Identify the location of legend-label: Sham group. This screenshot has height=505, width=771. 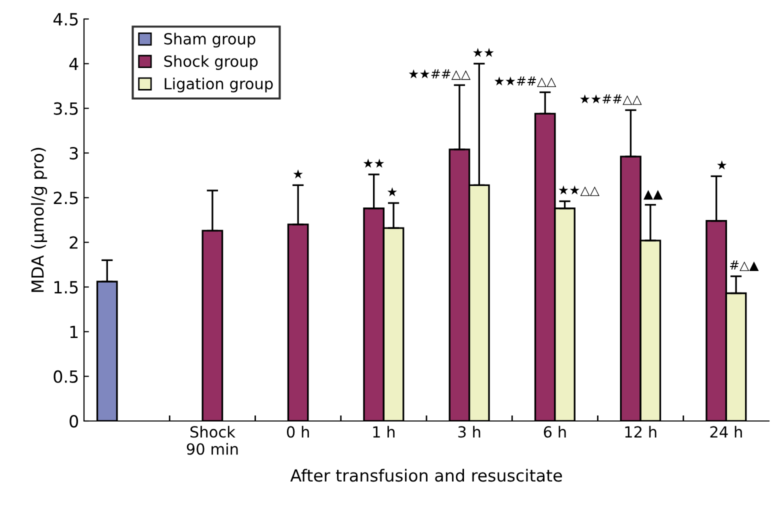
(210, 40).